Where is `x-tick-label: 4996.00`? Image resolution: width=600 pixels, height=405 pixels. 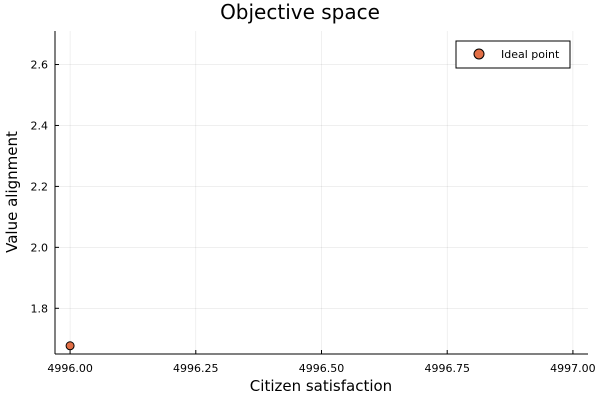 x-tick-label: 4996.00 is located at coordinates (70, 368).